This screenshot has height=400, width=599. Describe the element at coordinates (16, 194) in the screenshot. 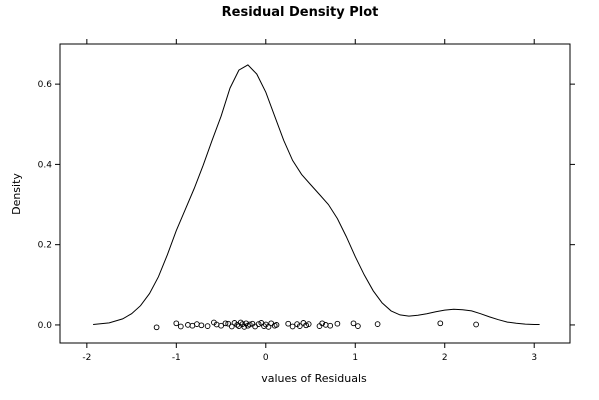

I see `y-axis-label: Density` at that location.